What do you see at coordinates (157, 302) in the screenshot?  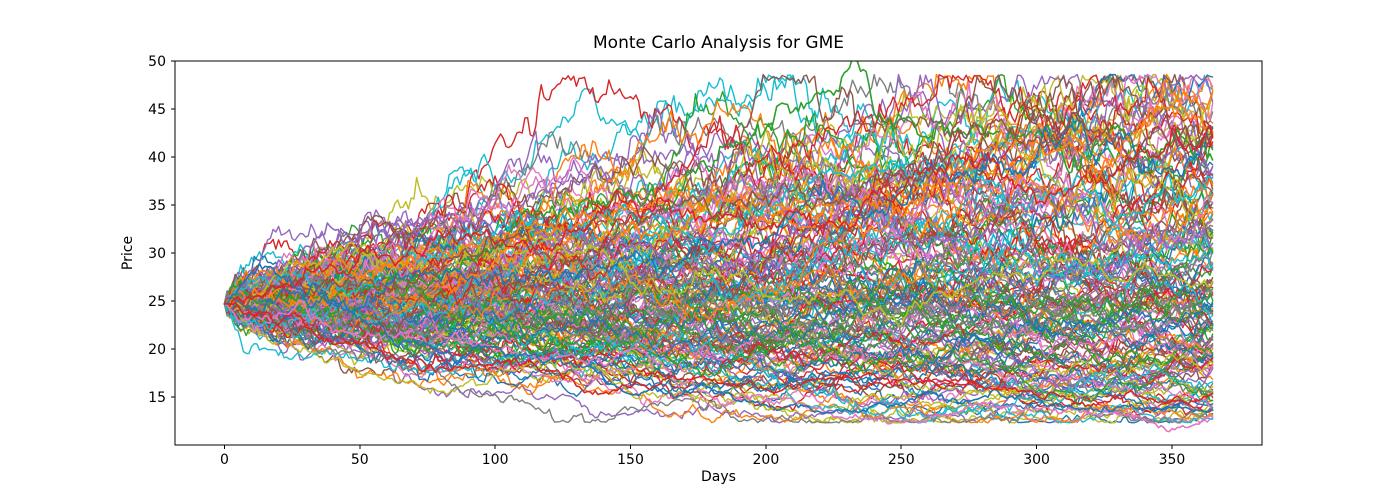 I see `y-tick-label: 25` at bounding box center [157, 302].